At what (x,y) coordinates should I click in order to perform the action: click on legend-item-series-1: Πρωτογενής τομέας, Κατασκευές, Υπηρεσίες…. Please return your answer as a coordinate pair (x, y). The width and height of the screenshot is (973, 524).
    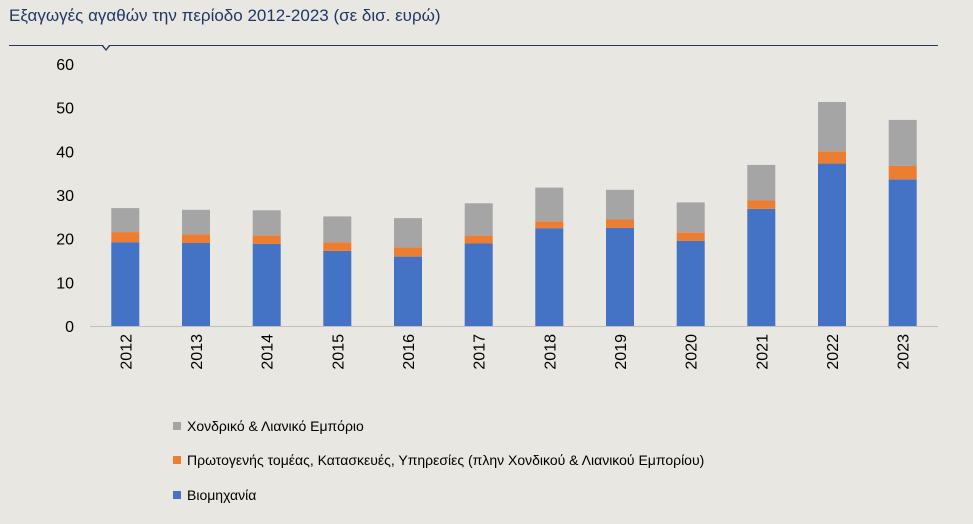
    Looking at the image, I should click on (438, 460).